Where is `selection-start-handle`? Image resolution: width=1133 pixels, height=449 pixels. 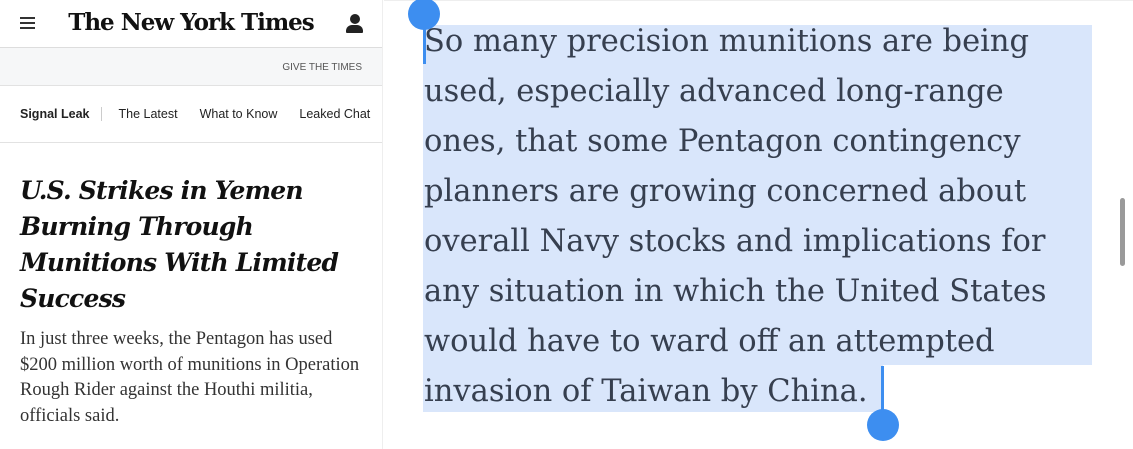
selection-start-handle is located at coordinates (424, 15).